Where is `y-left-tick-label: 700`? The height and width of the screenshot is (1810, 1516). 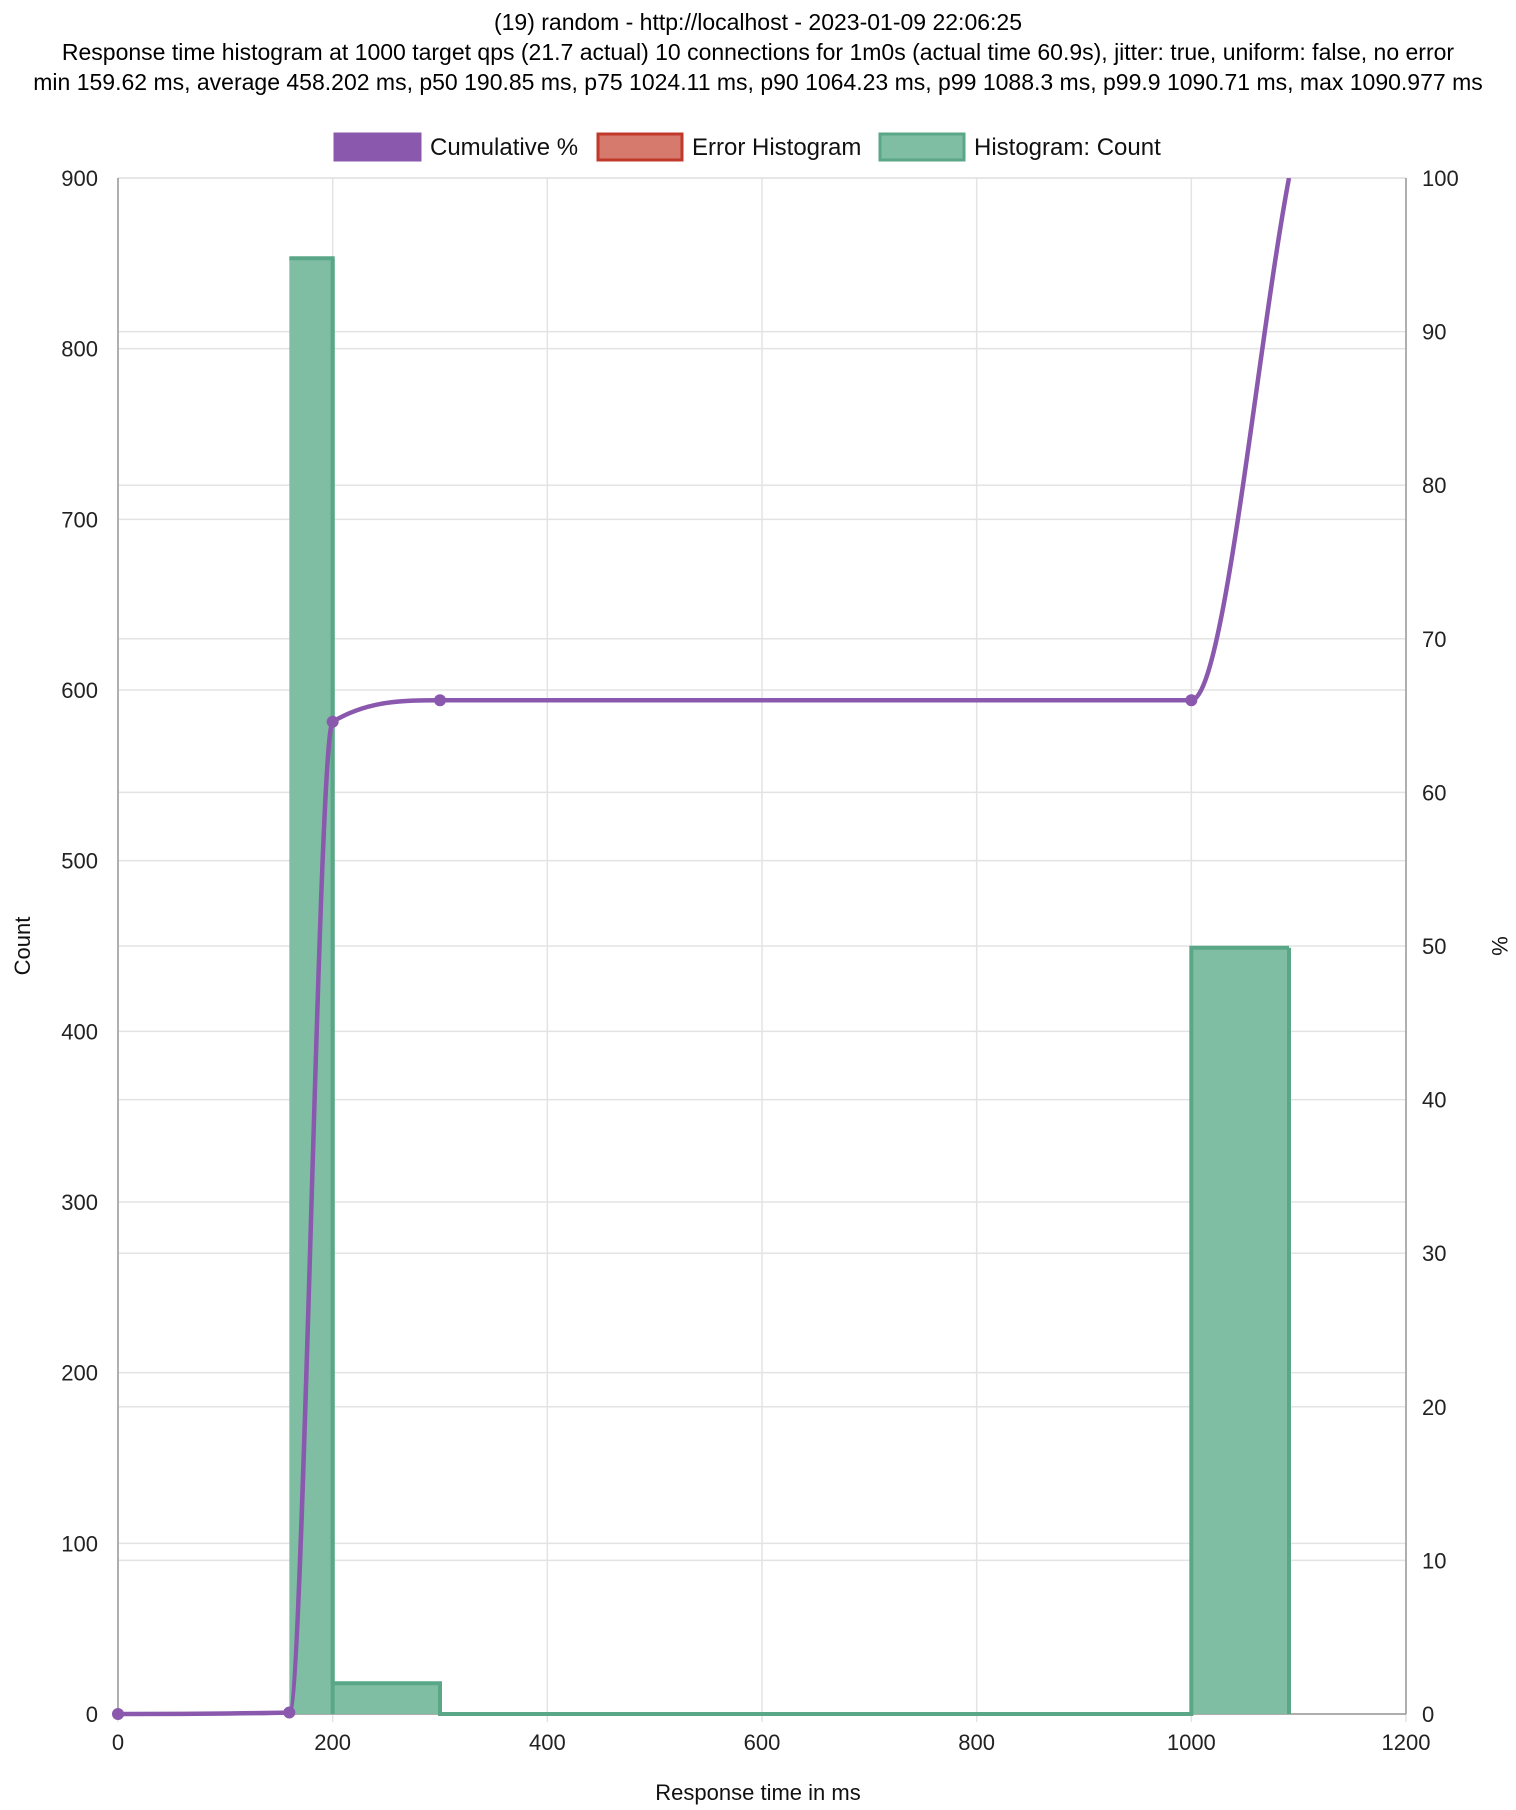
y-left-tick-label: 700 is located at coordinates (79, 519).